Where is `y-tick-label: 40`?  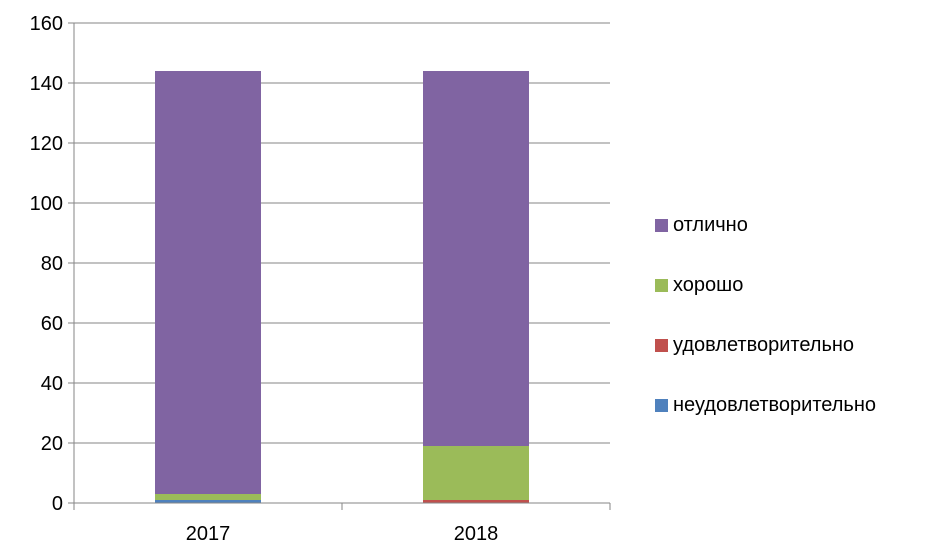
y-tick-label: 40 is located at coordinates (52, 384).